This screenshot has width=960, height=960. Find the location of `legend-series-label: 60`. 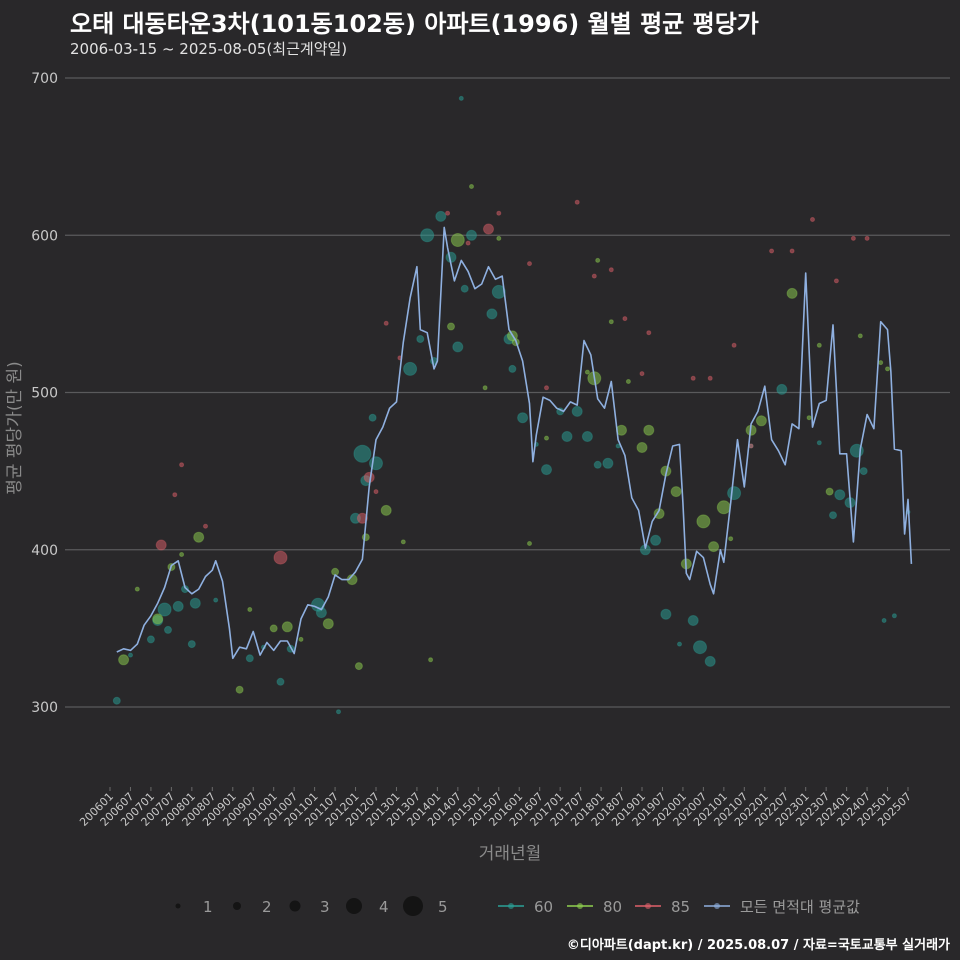

legend-series-label: 60 is located at coordinates (543, 907).